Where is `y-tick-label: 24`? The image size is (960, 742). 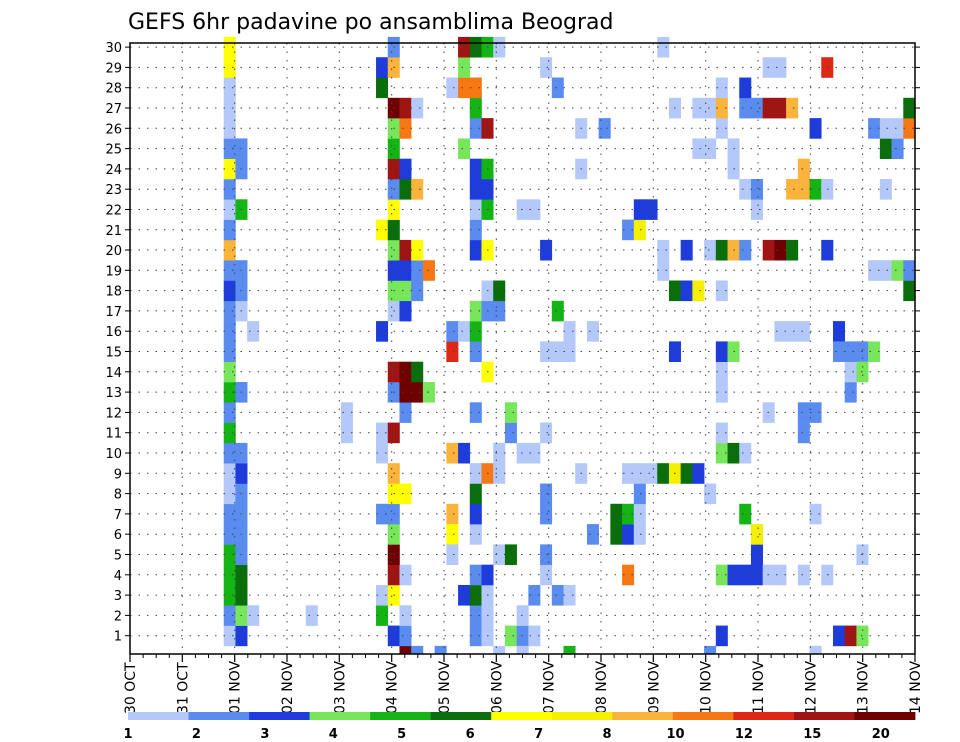
y-tick-label: 24 is located at coordinates (113, 170).